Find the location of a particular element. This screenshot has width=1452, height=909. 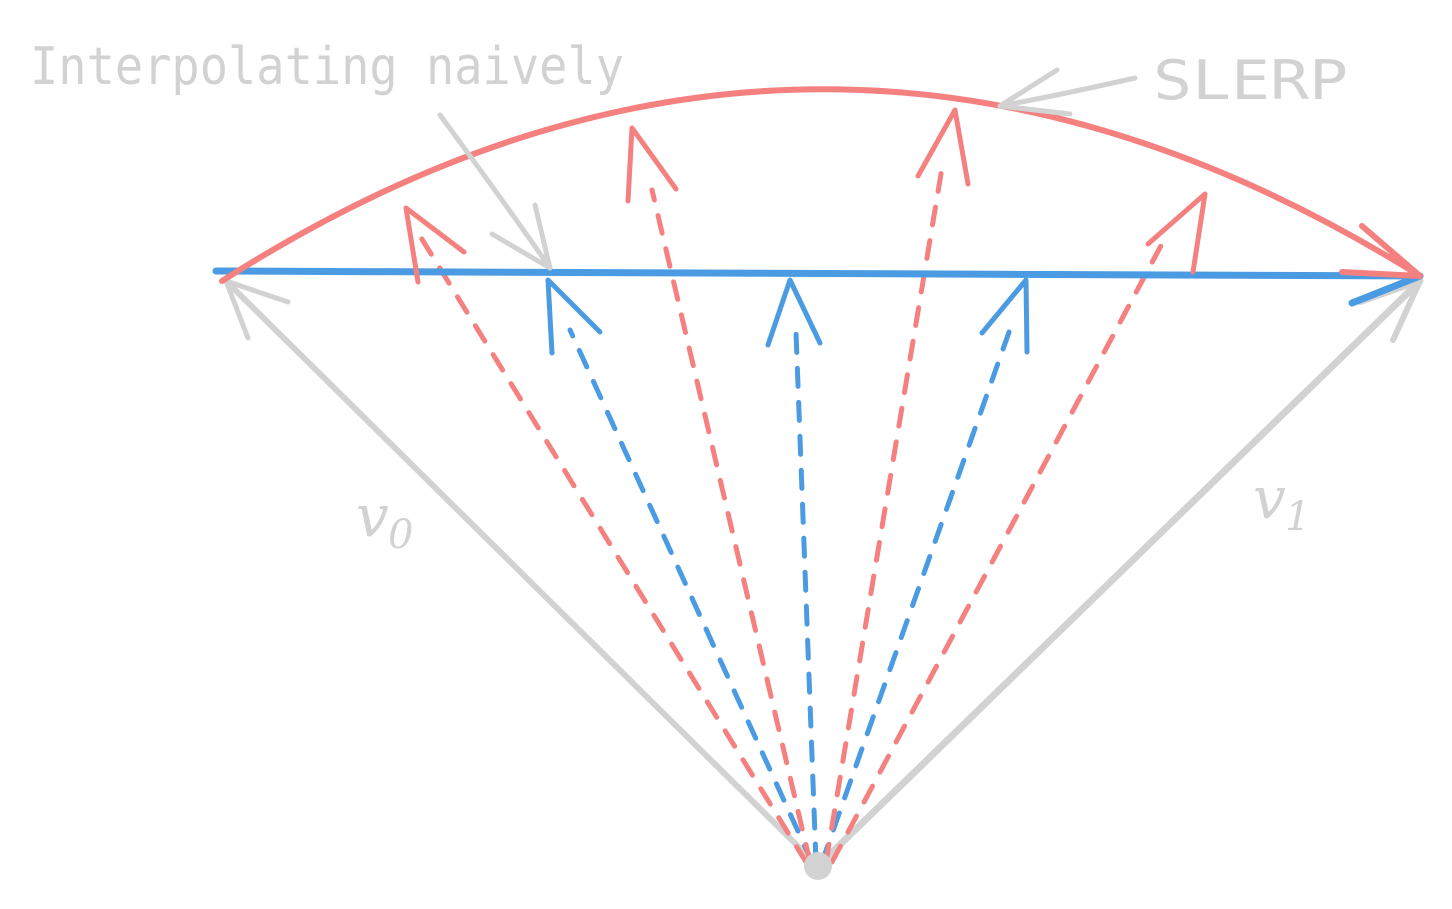

v1-label-base: v is located at coordinates (1269, 498).